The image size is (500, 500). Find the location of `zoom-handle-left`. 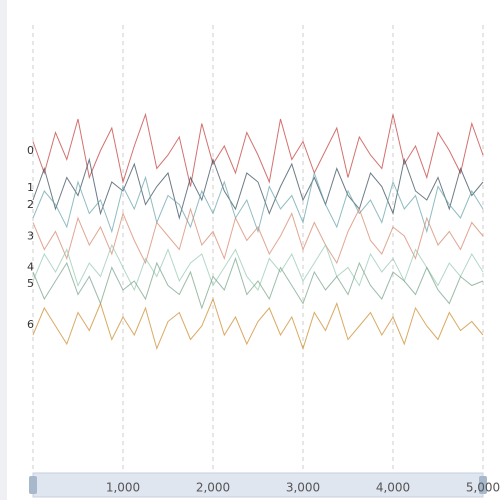

zoom-handle-left is located at coordinates (33, 485).